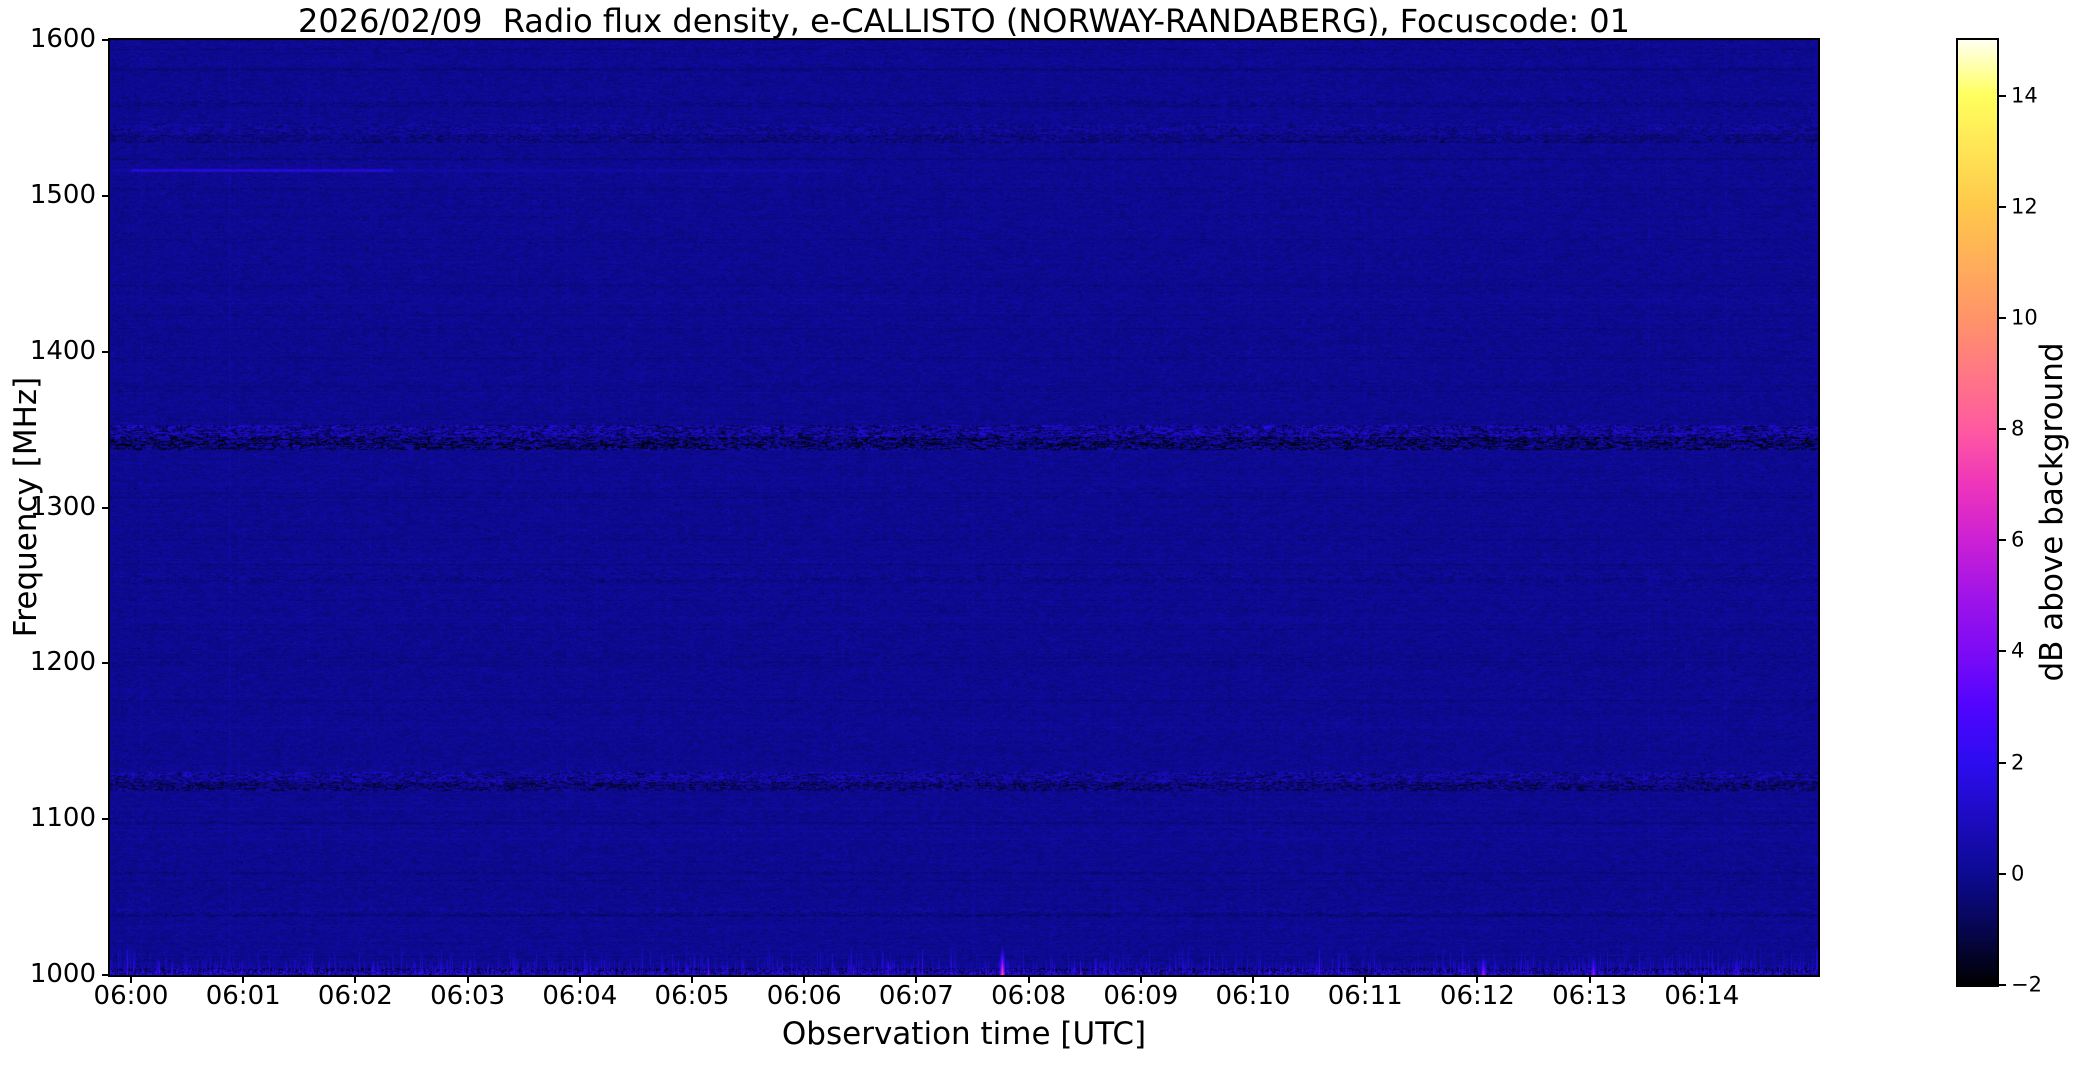  What do you see at coordinates (2024, 317) in the screenshot?
I see `colorbar-tick-label: 10` at bounding box center [2024, 317].